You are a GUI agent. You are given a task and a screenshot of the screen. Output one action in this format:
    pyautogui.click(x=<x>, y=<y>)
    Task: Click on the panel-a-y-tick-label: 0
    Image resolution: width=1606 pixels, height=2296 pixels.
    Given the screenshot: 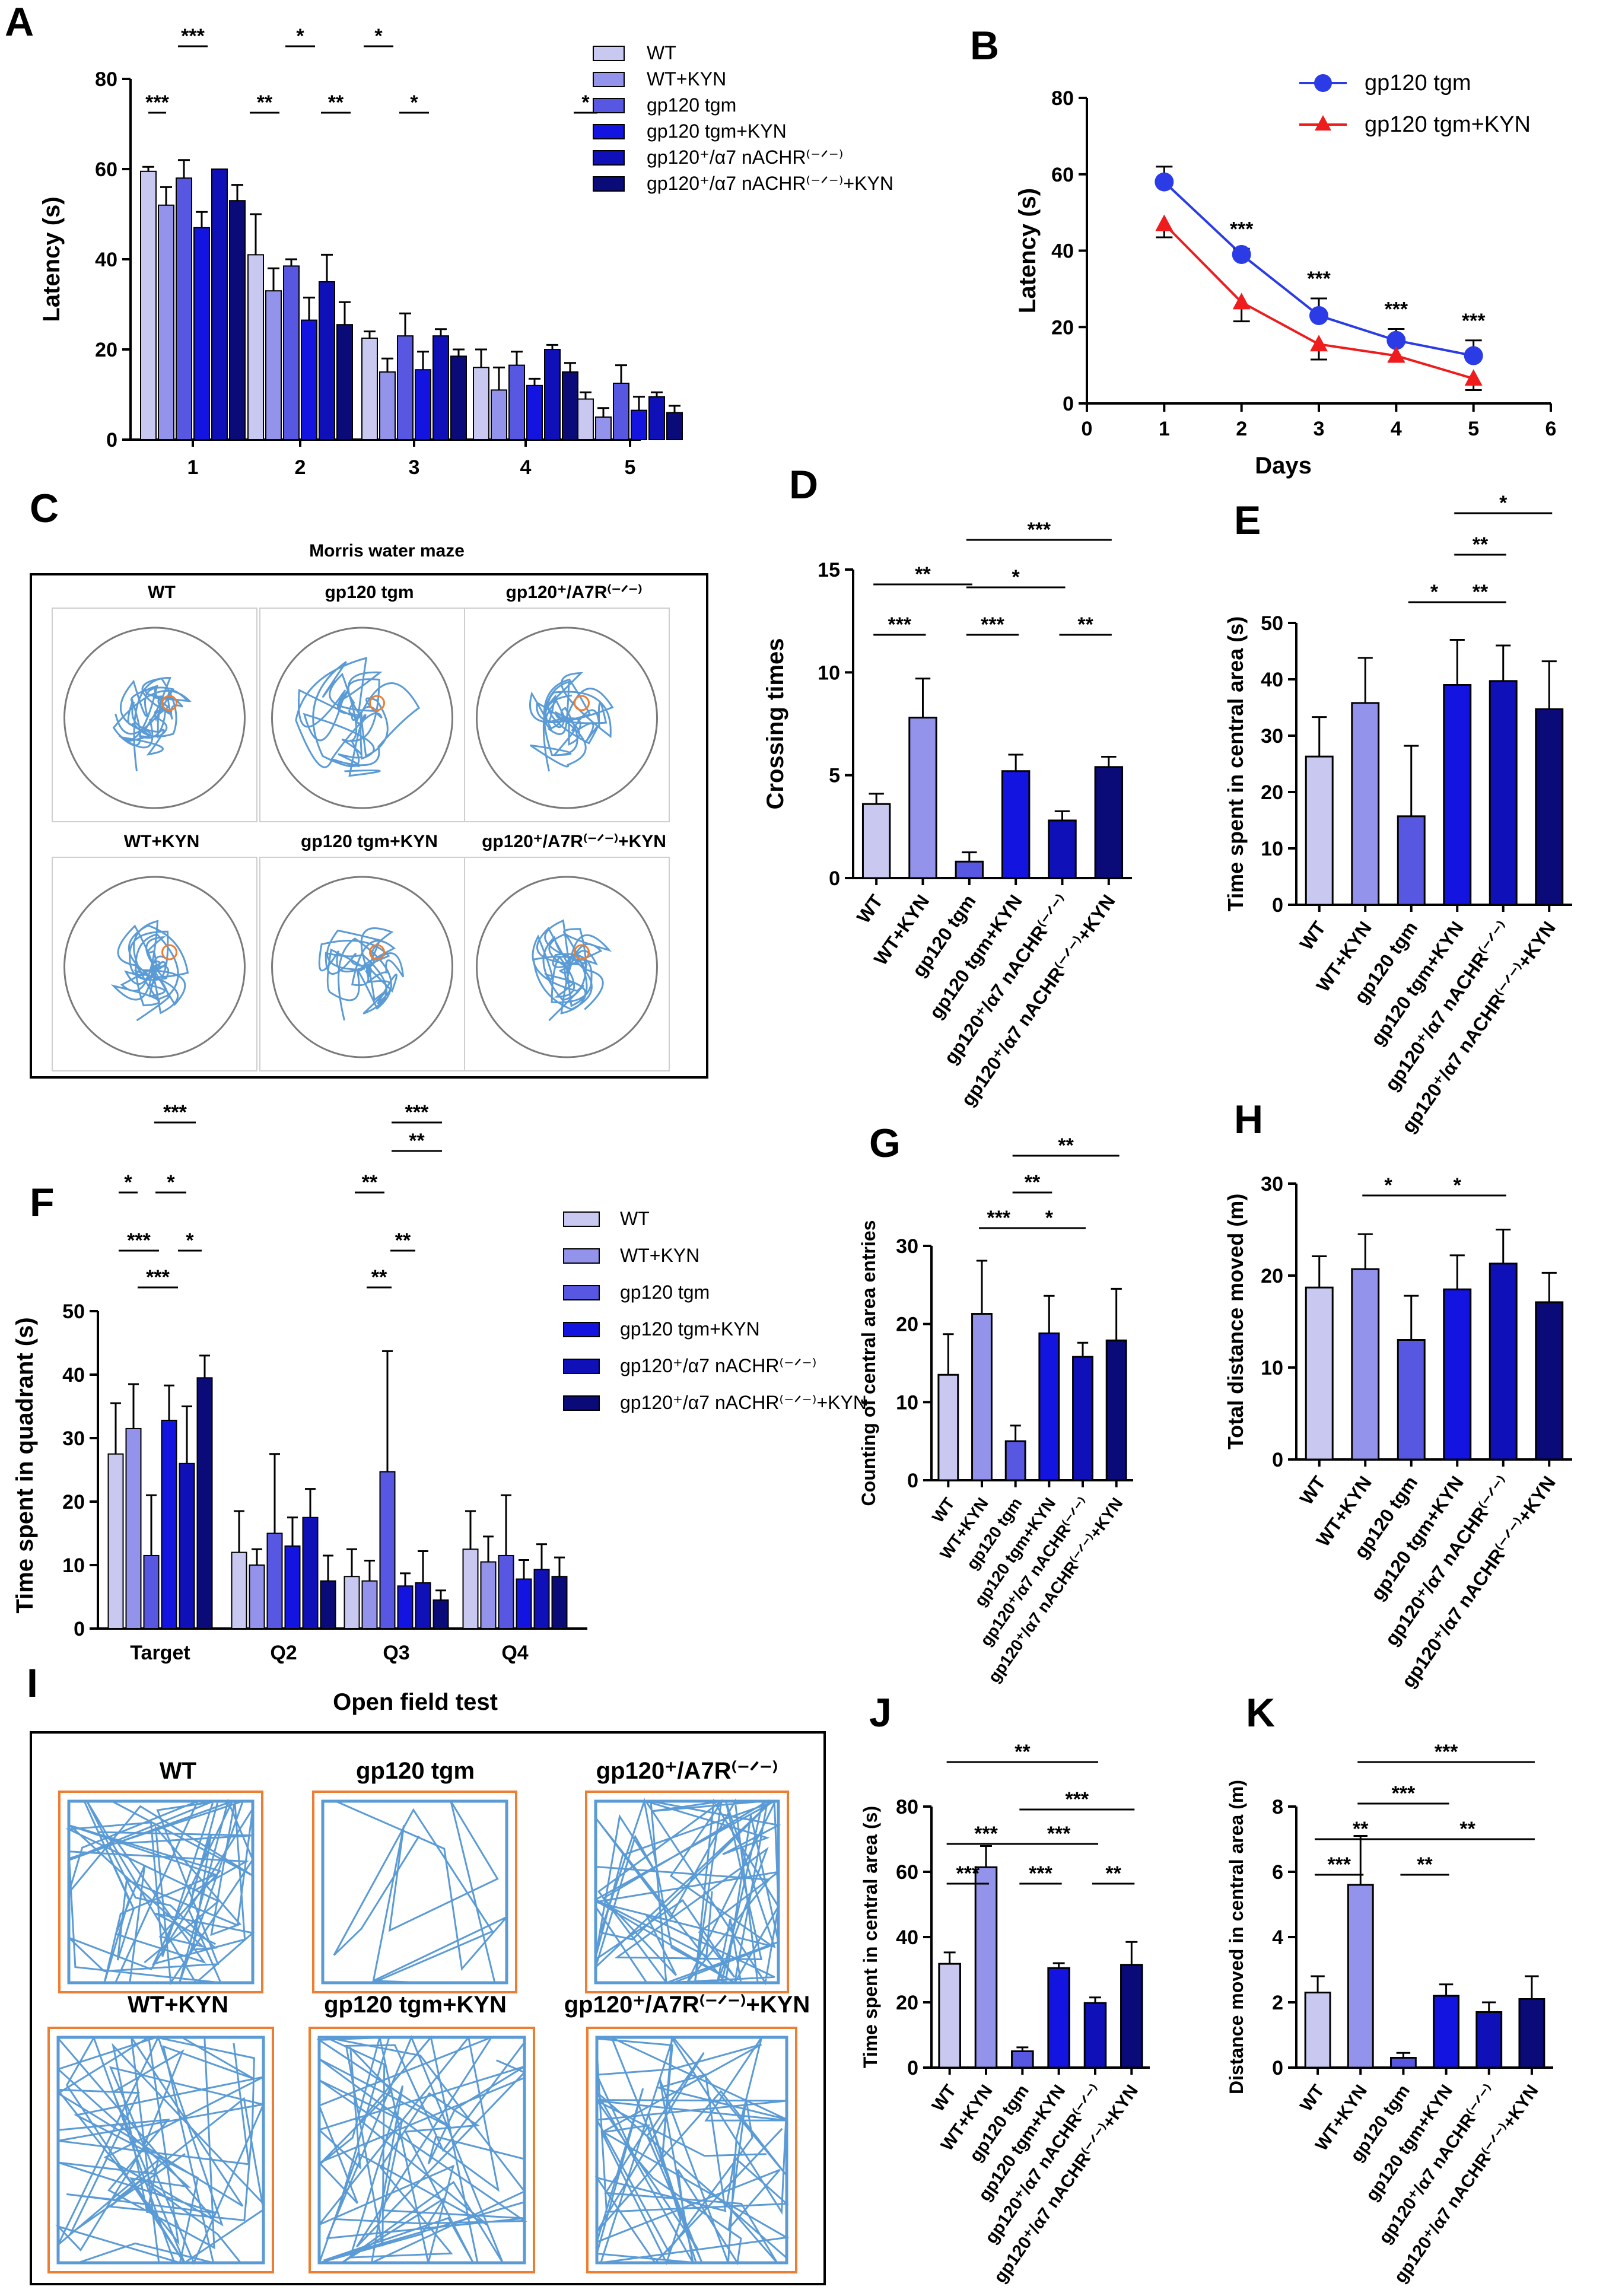 What is the action you would take?
    pyautogui.click(x=111, y=440)
    